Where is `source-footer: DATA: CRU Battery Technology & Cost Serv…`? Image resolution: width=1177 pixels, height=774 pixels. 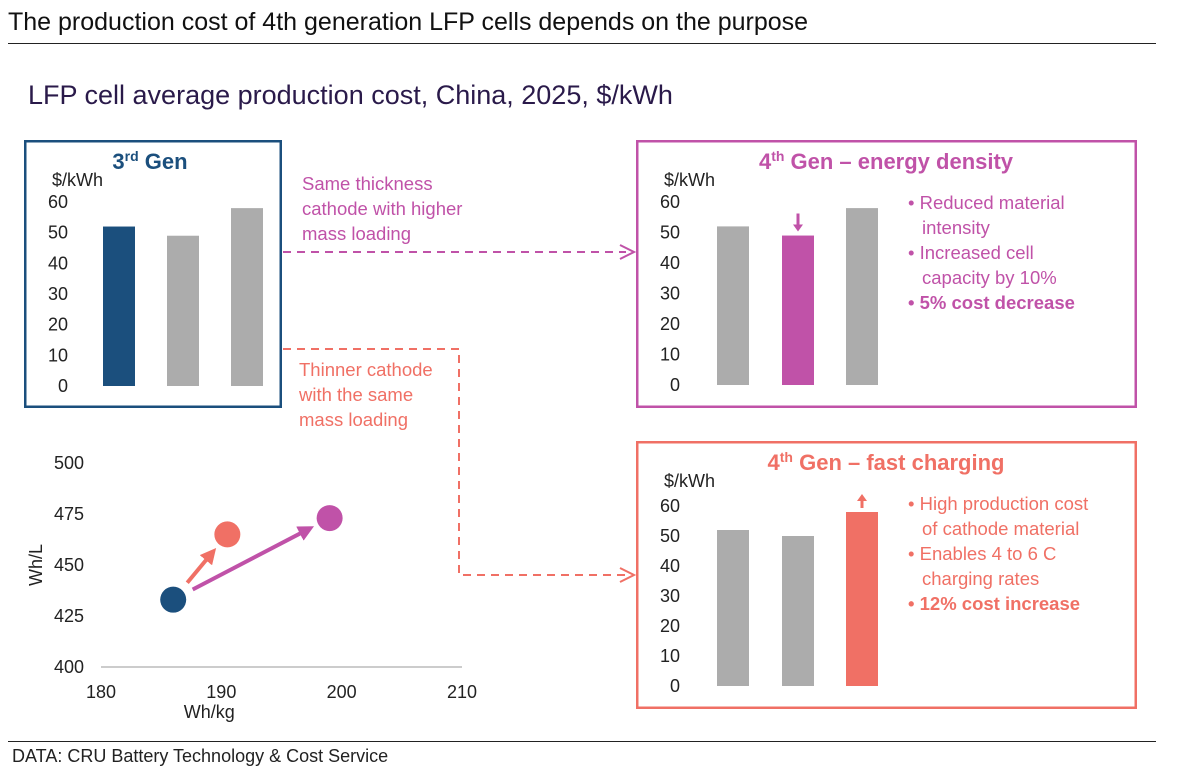 source-footer: DATA: CRU Battery Technology & Cost Serv… is located at coordinates (200, 756).